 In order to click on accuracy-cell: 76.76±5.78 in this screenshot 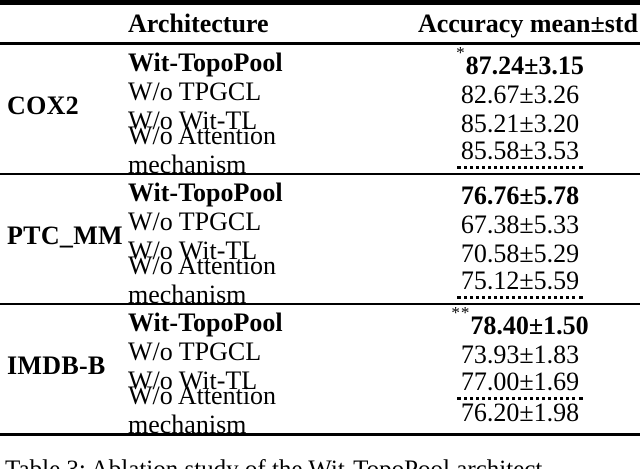, I will do `click(520, 193)`.